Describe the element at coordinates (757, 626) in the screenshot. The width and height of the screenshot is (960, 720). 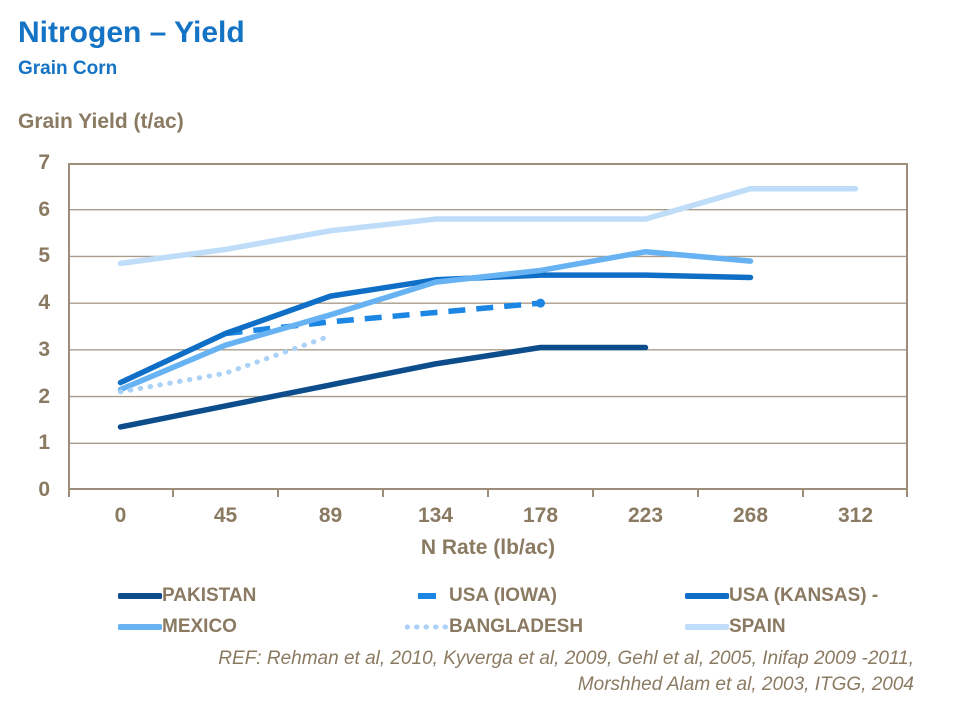
I see `legend-label: SPAIN` at that location.